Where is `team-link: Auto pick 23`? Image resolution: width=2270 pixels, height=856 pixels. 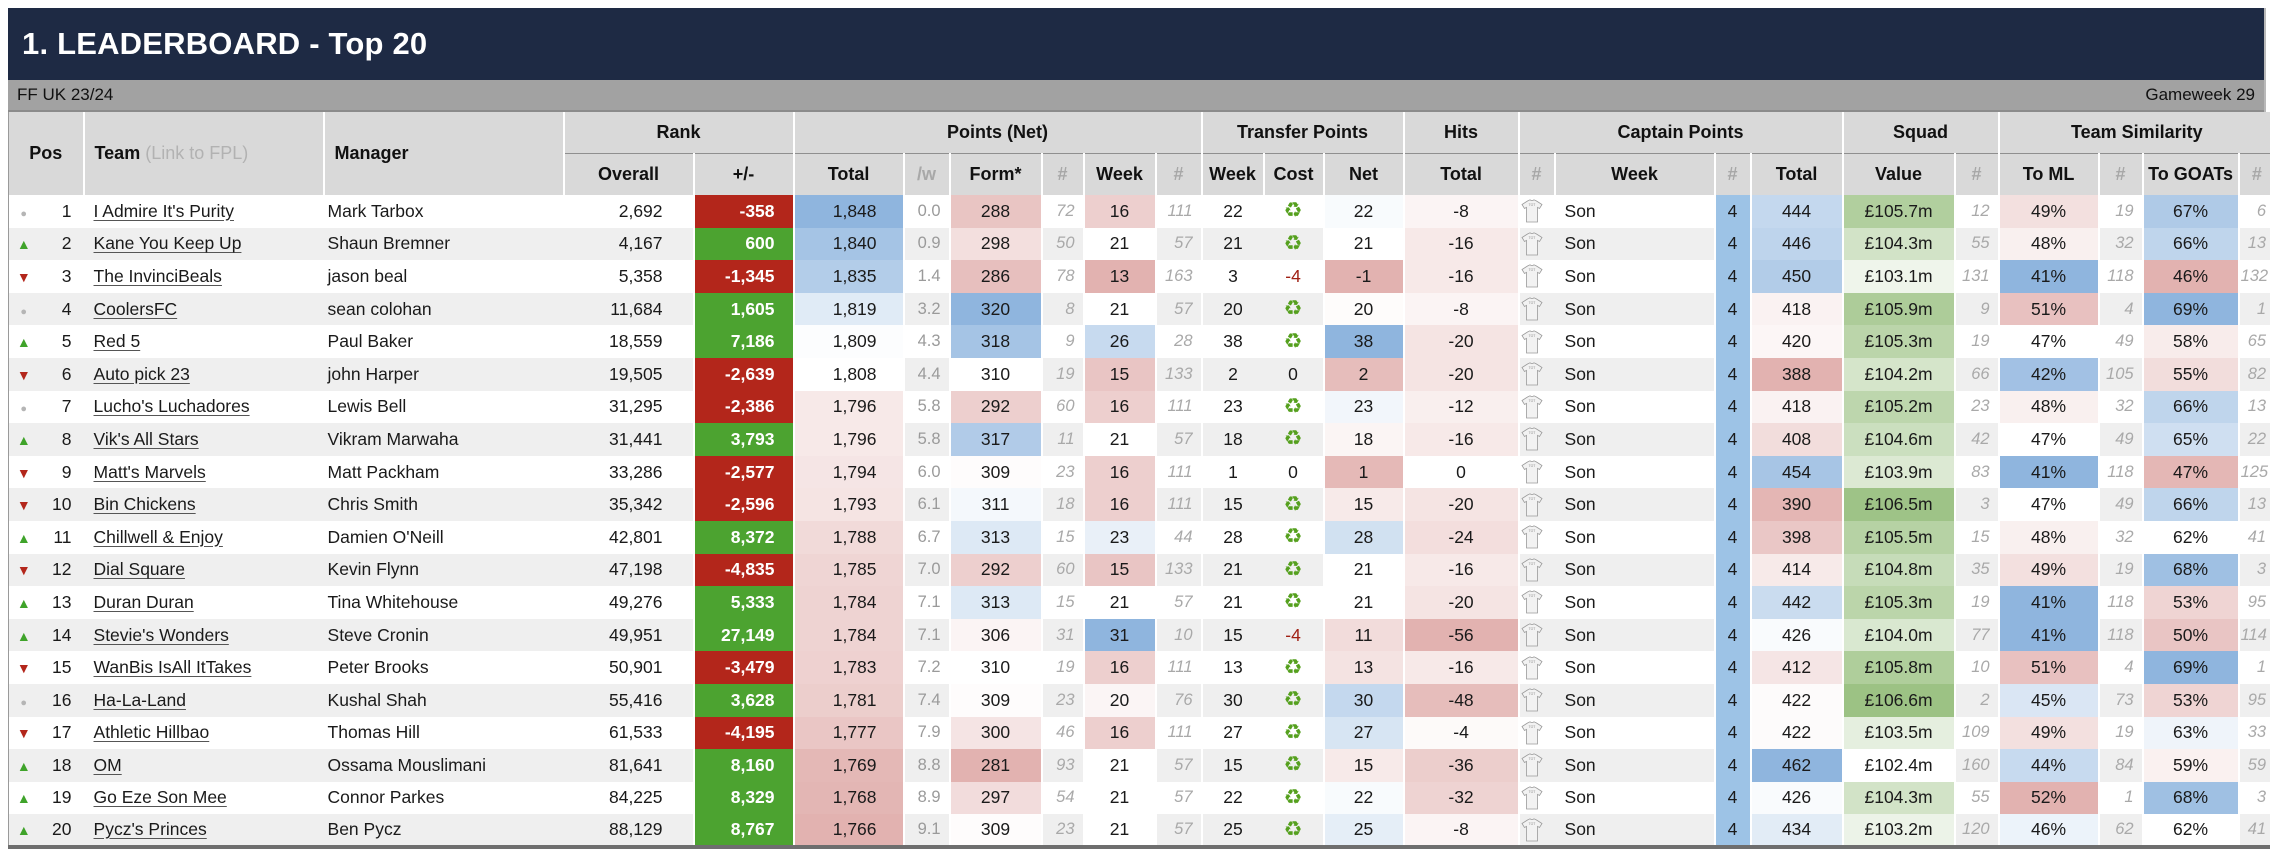
team-link: Auto pick 23 is located at coordinates (142, 374).